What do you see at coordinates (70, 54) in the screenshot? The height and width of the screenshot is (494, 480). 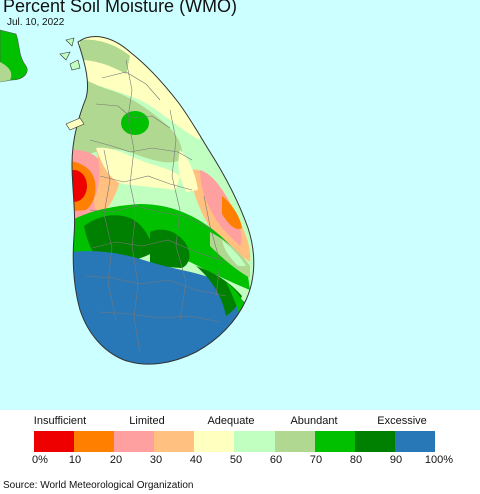 I see `northern-islets` at bounding box center [70, 54].